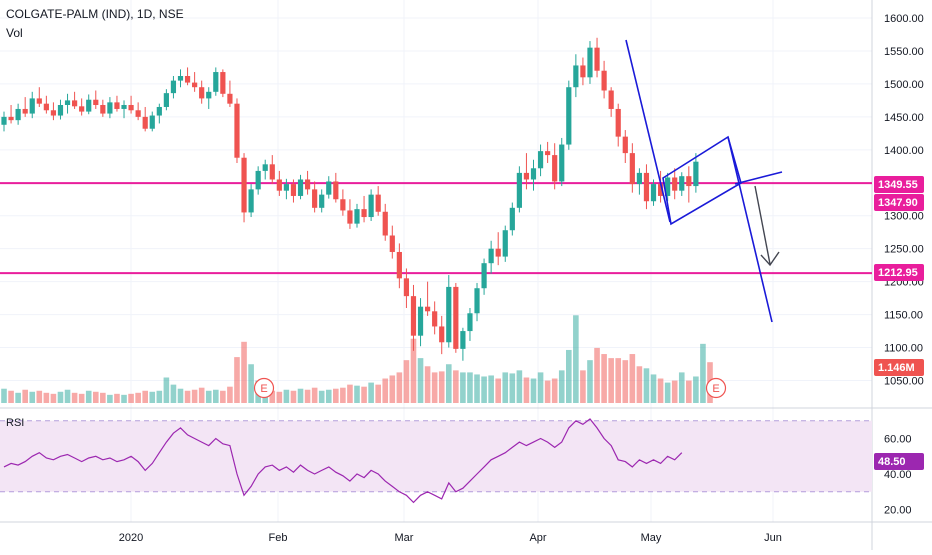 The height and width of the screenshot is (555, 932). What do you see at coordinates (898, 203) in the screenshot?
I see `price-tag-label: 1347.90` at bounding box center [898, 203].